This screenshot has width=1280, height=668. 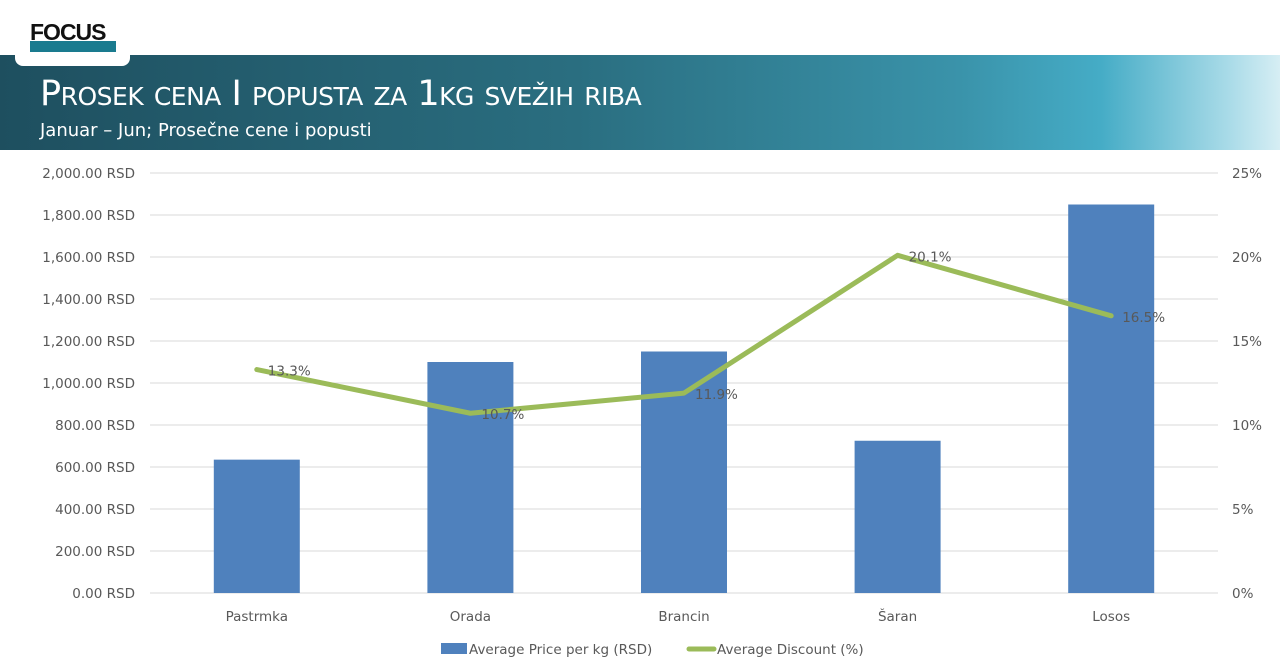 What do you see at coordinates (88, 342) in the screenshot?
I see `y-left-tick-label: 1,200.00 RSD` at bounding box center [88, 342].